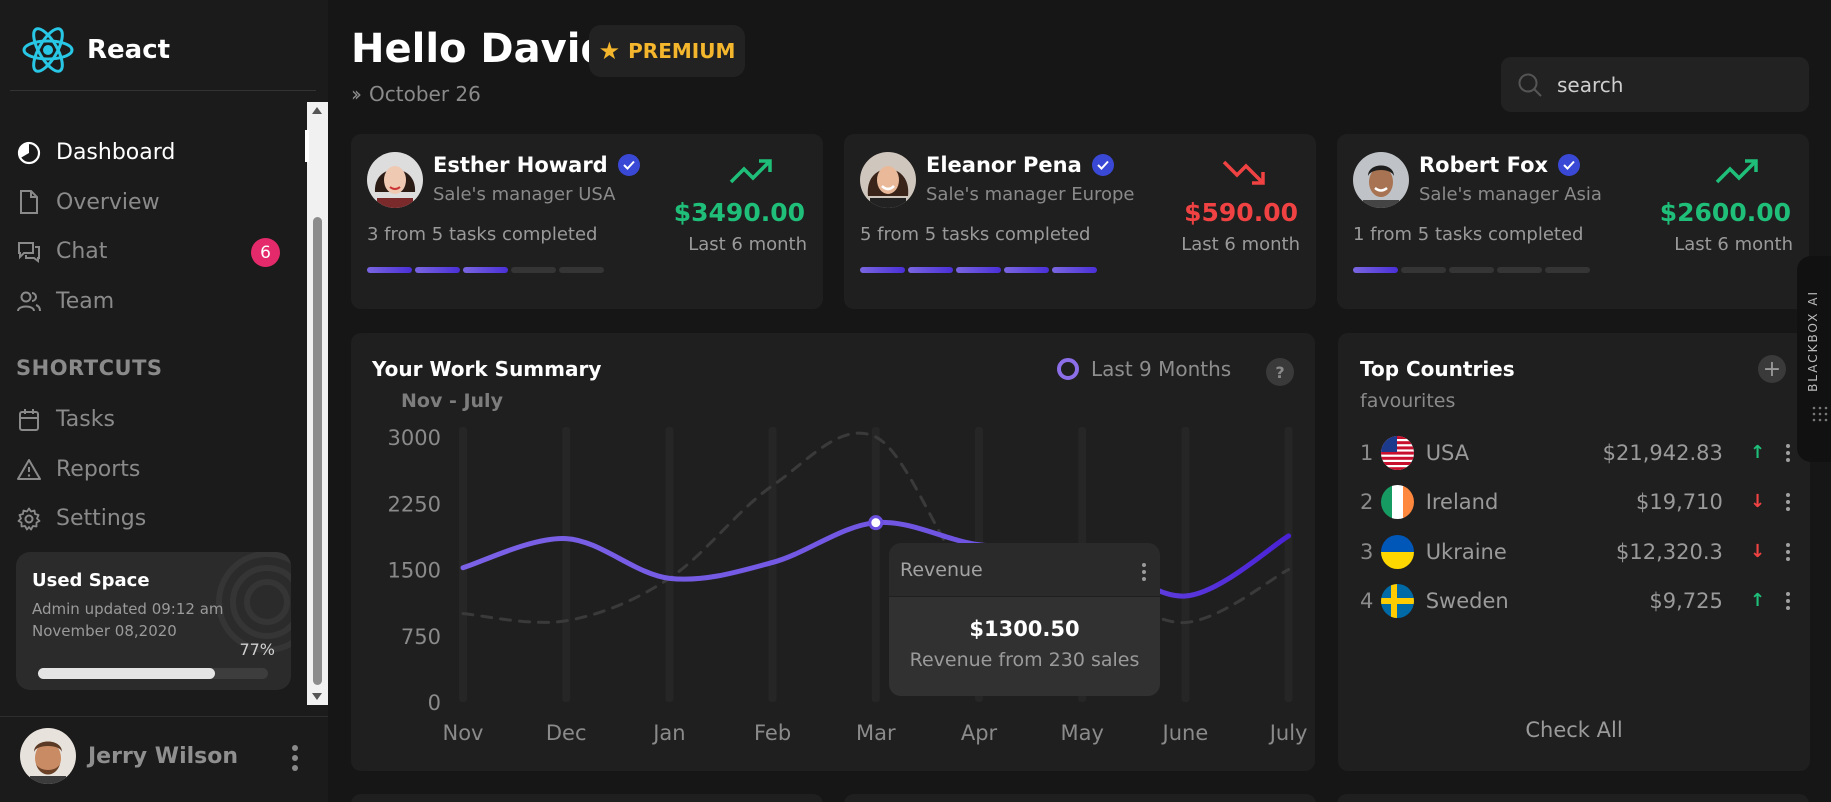 This screenshot has height=802, width=1831. Describe the element at coordinates (1161, 369) in the screenshot. I see `period-filter-label: Last 9 Months` at that location.